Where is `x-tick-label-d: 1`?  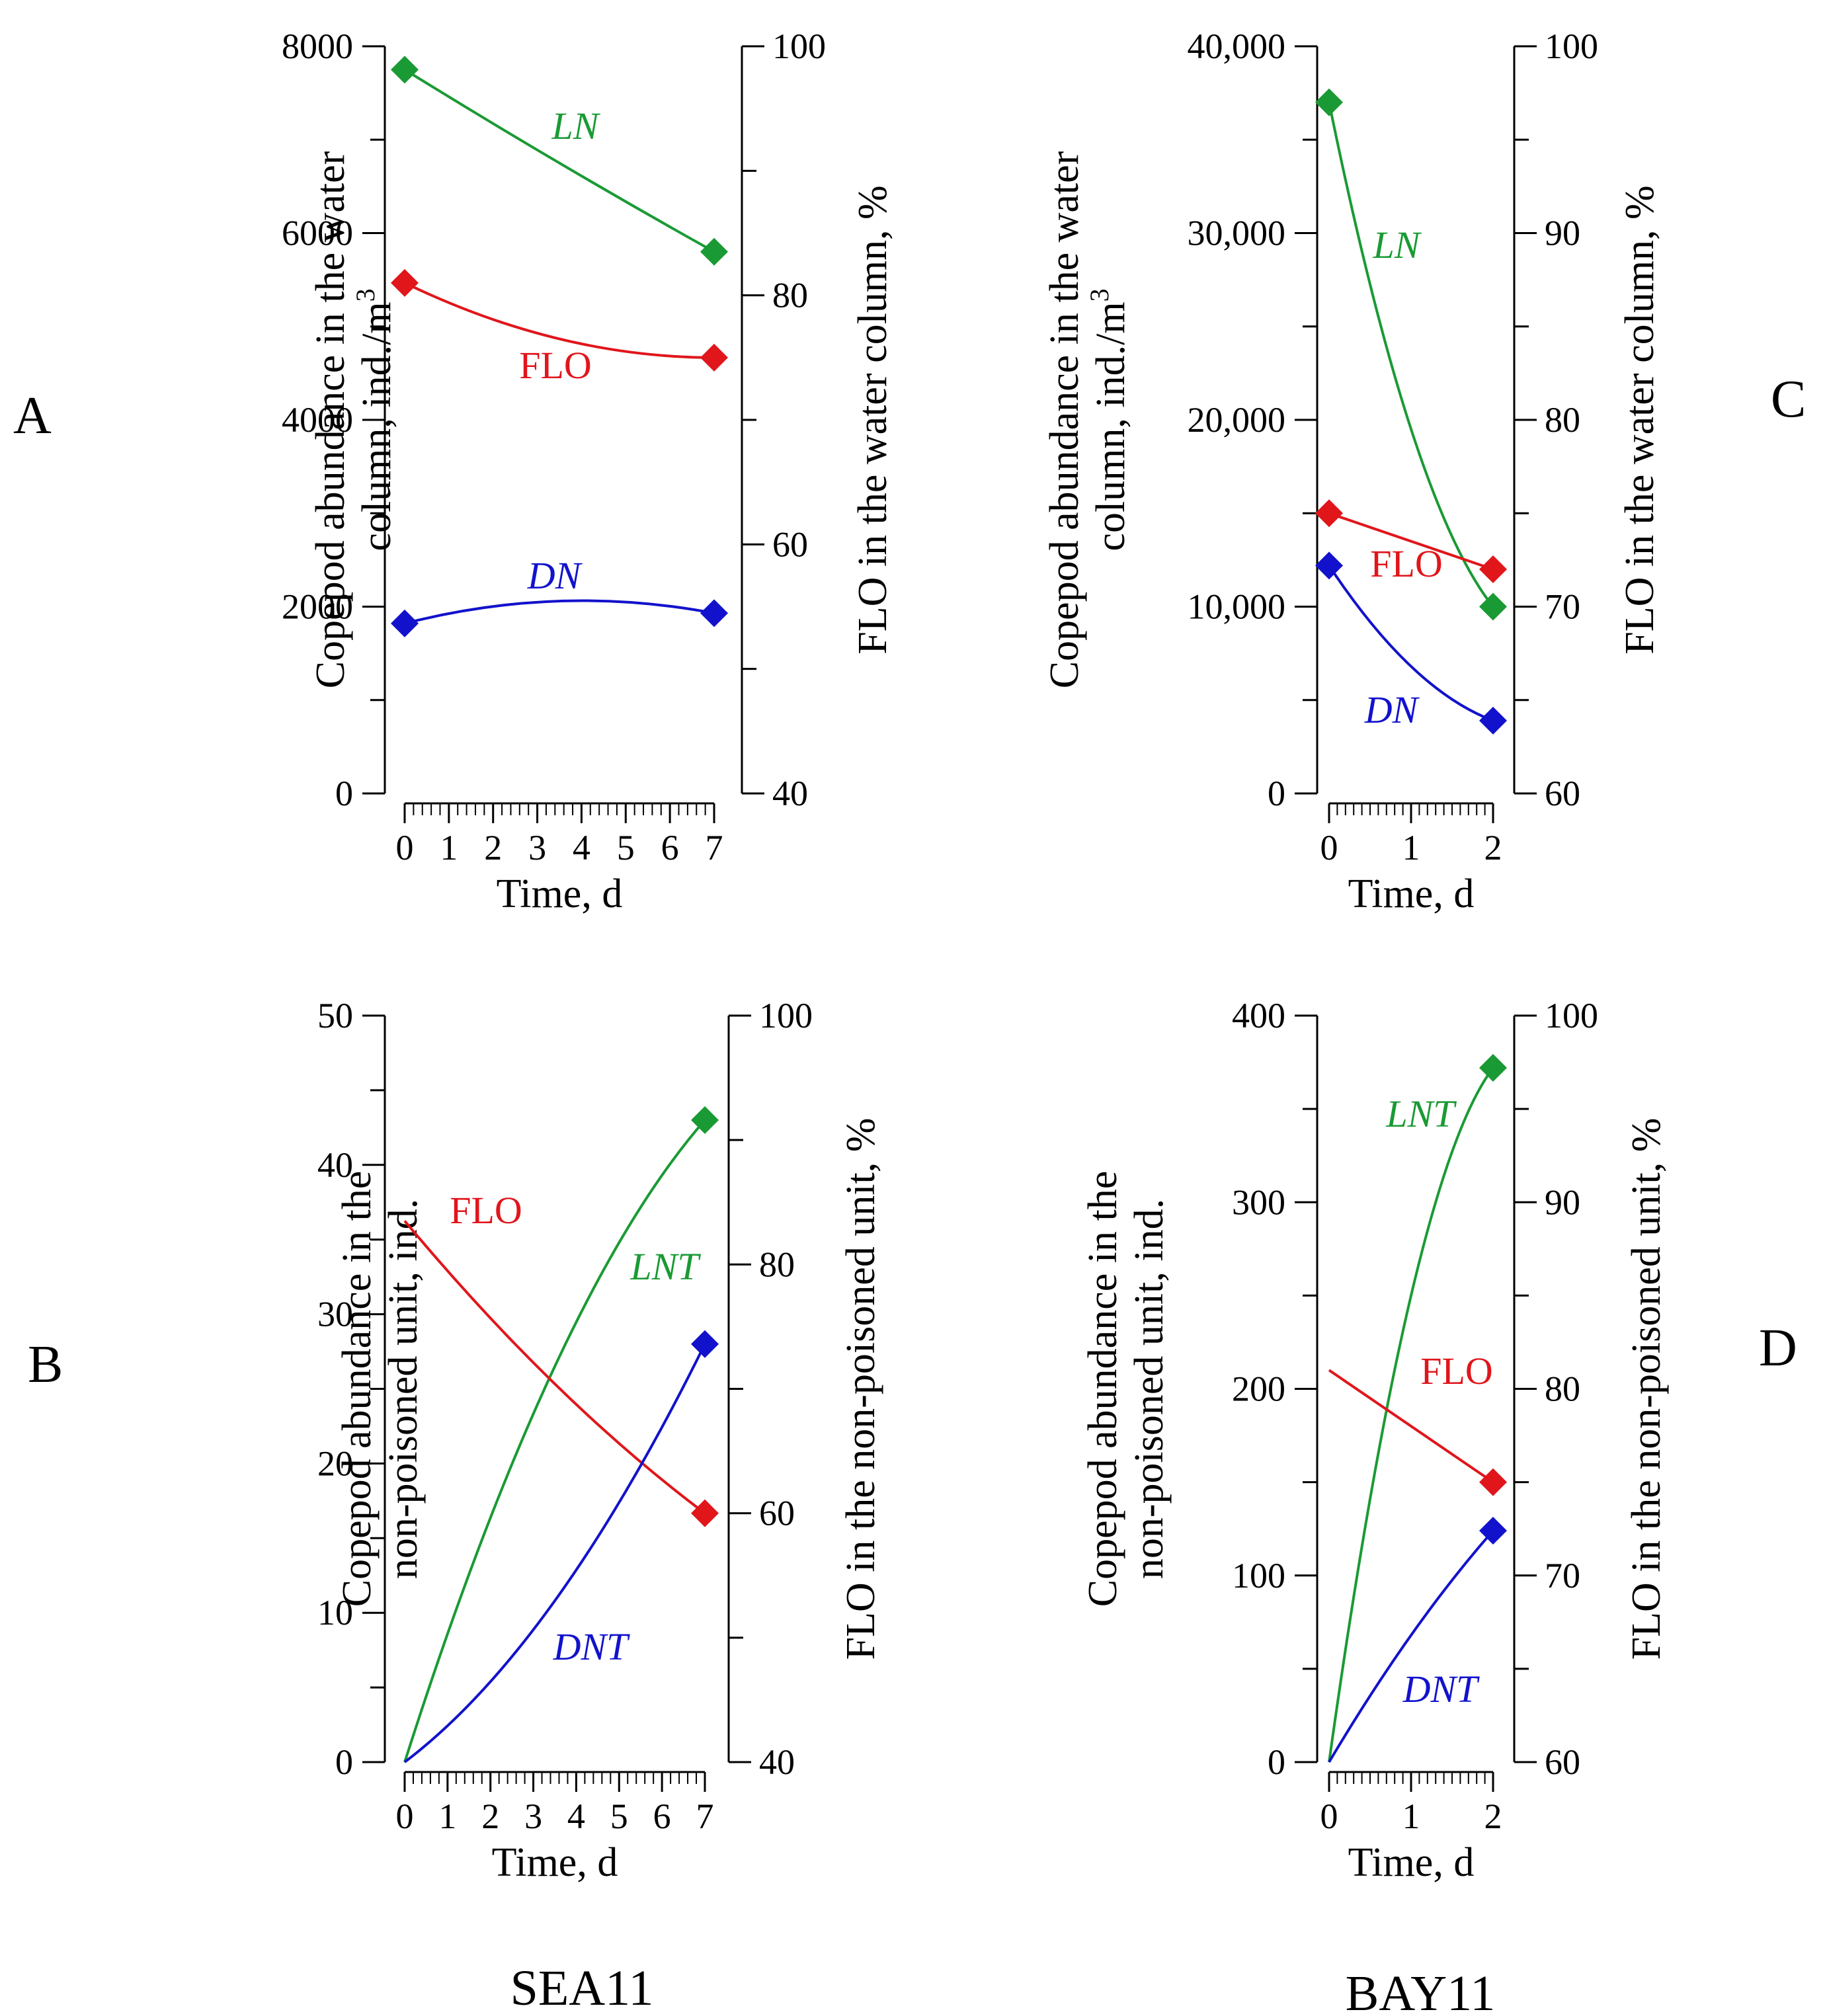 x-tick-label-d: 1 is located at coordinates (1411, 1816).